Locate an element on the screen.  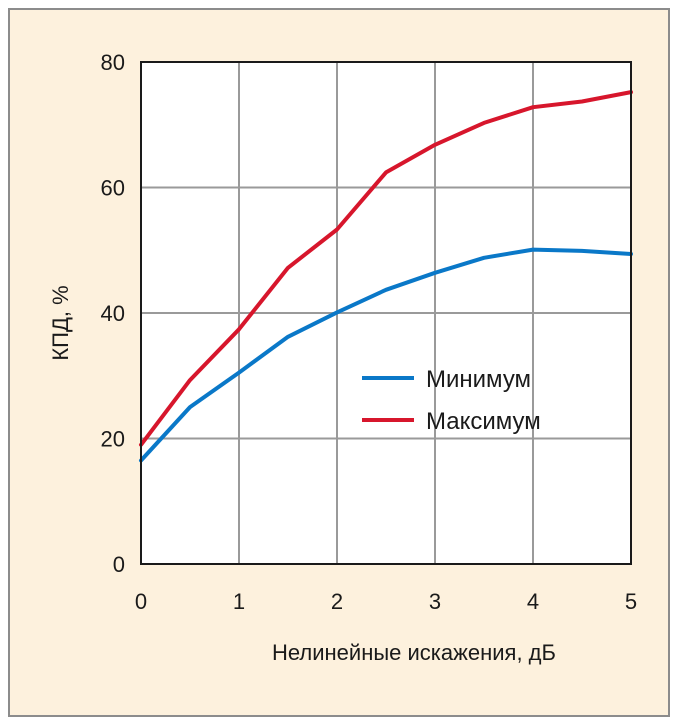
y-tick-labels: 0 20 40 60 80 is located at coordinates (113, 313).